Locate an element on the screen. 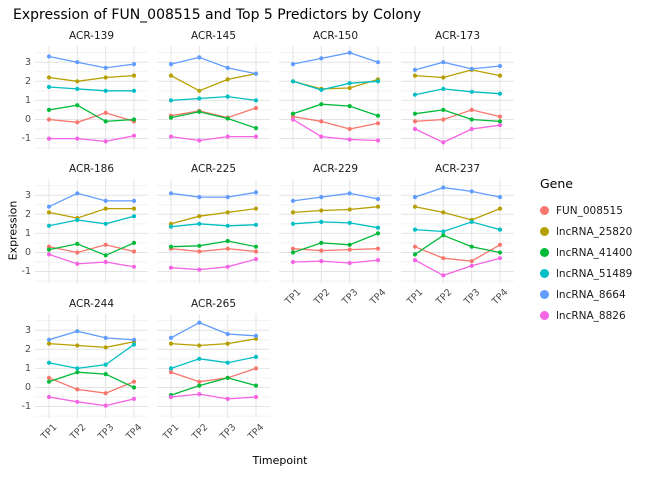 The height and width of the screenshot is (480, 672). legend-item: lncRNA_51489 is located at coordinates (586, 273).